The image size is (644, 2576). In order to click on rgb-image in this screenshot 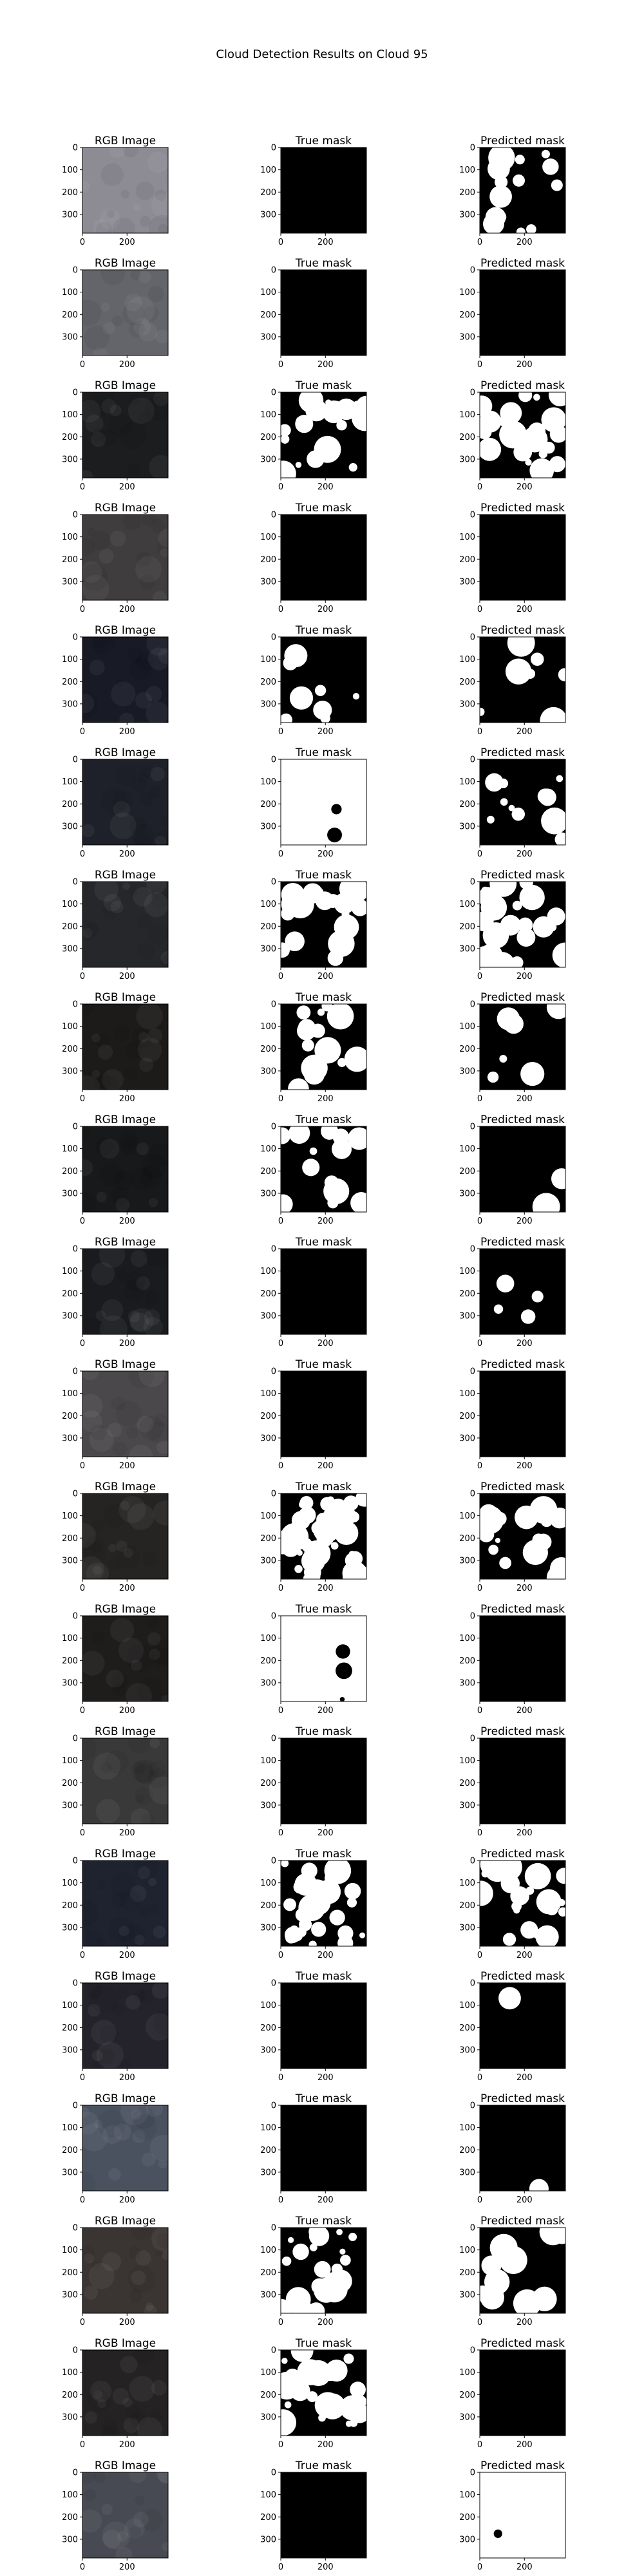, I will do `click(125, 2148)`.